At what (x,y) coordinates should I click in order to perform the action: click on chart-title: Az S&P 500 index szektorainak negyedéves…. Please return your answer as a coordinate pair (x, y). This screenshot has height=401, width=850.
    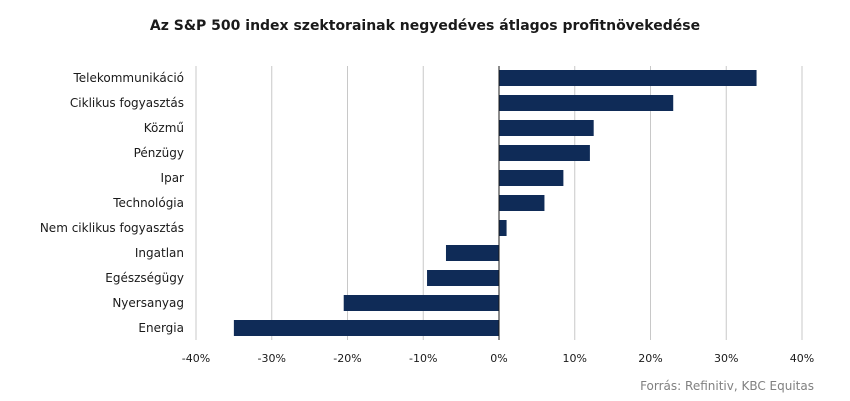
    Looking at the image, I should click on (425, 26).